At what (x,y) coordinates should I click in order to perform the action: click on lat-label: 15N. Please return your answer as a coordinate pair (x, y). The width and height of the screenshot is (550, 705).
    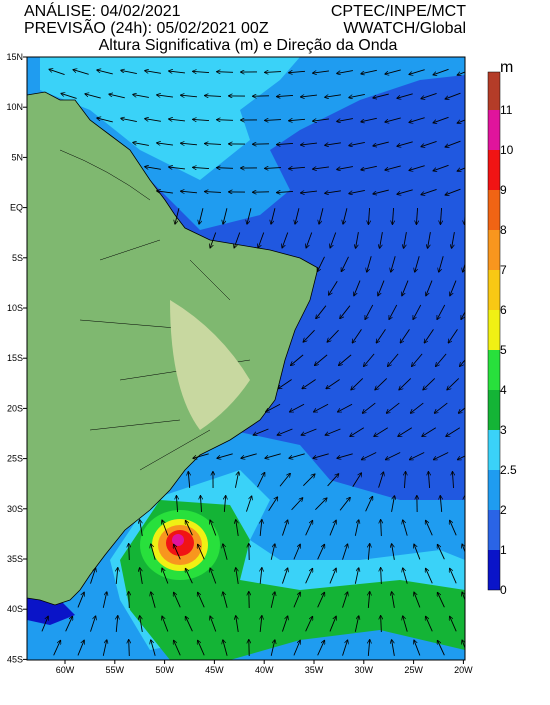
    Looking at the image, I should click on (14, 57).